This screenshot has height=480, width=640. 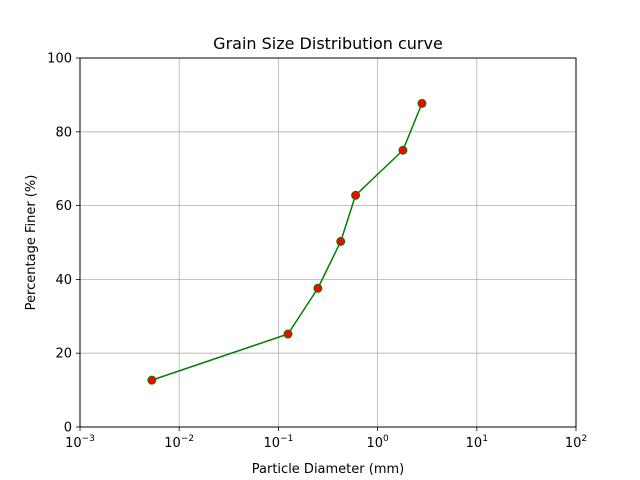 What do you see at coordinates (377, 442) in the screenshot?
I see `x-tick-label: 10⁰` at bounding box center [377, 442].